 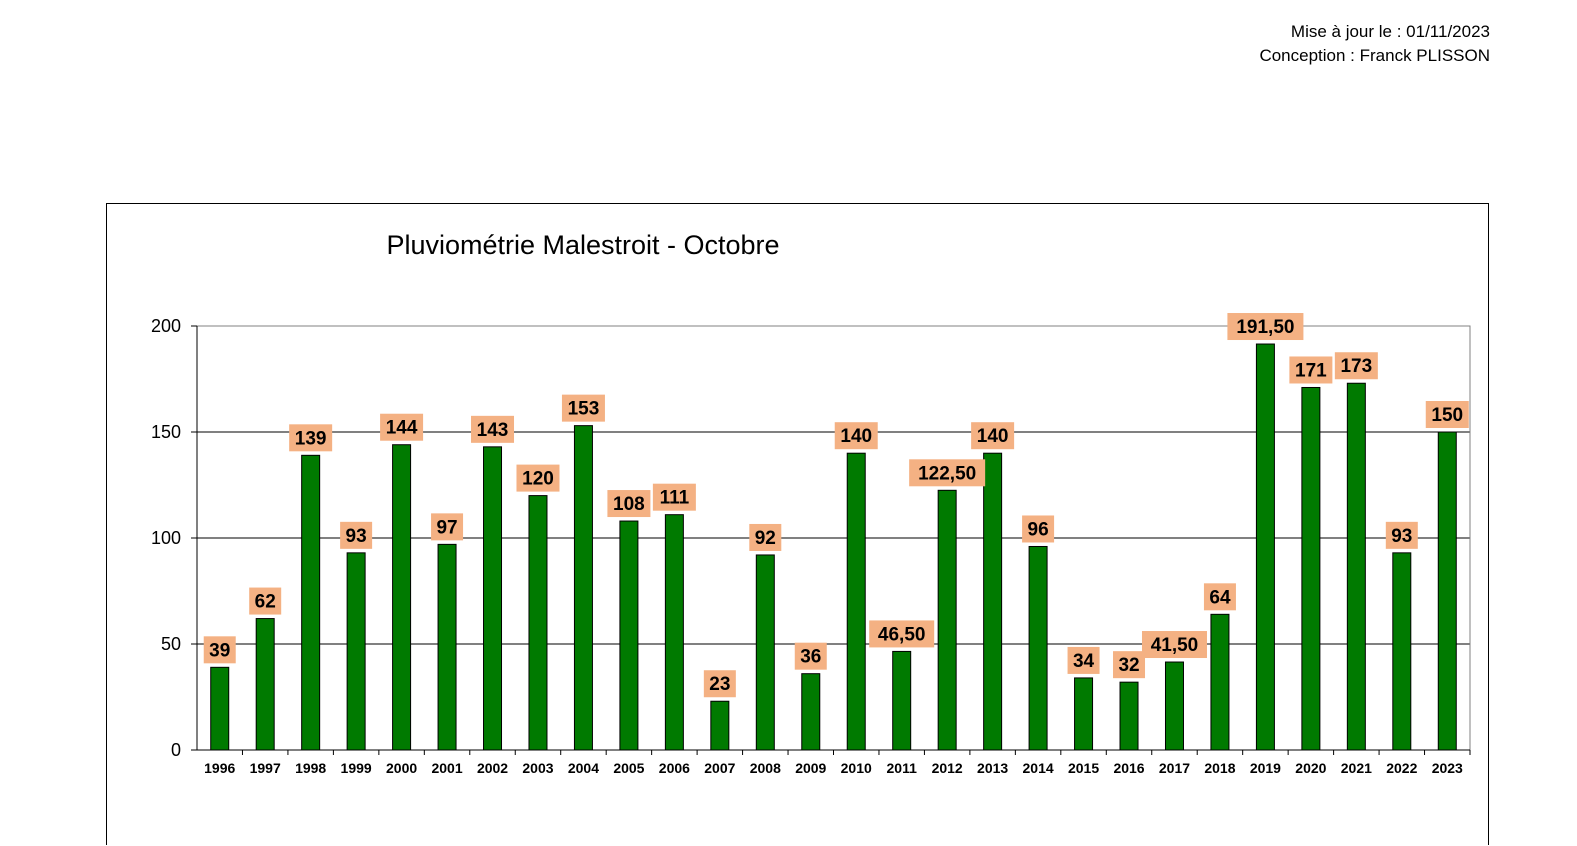 I want to click on bar-2003, so click(x=538, y=623).